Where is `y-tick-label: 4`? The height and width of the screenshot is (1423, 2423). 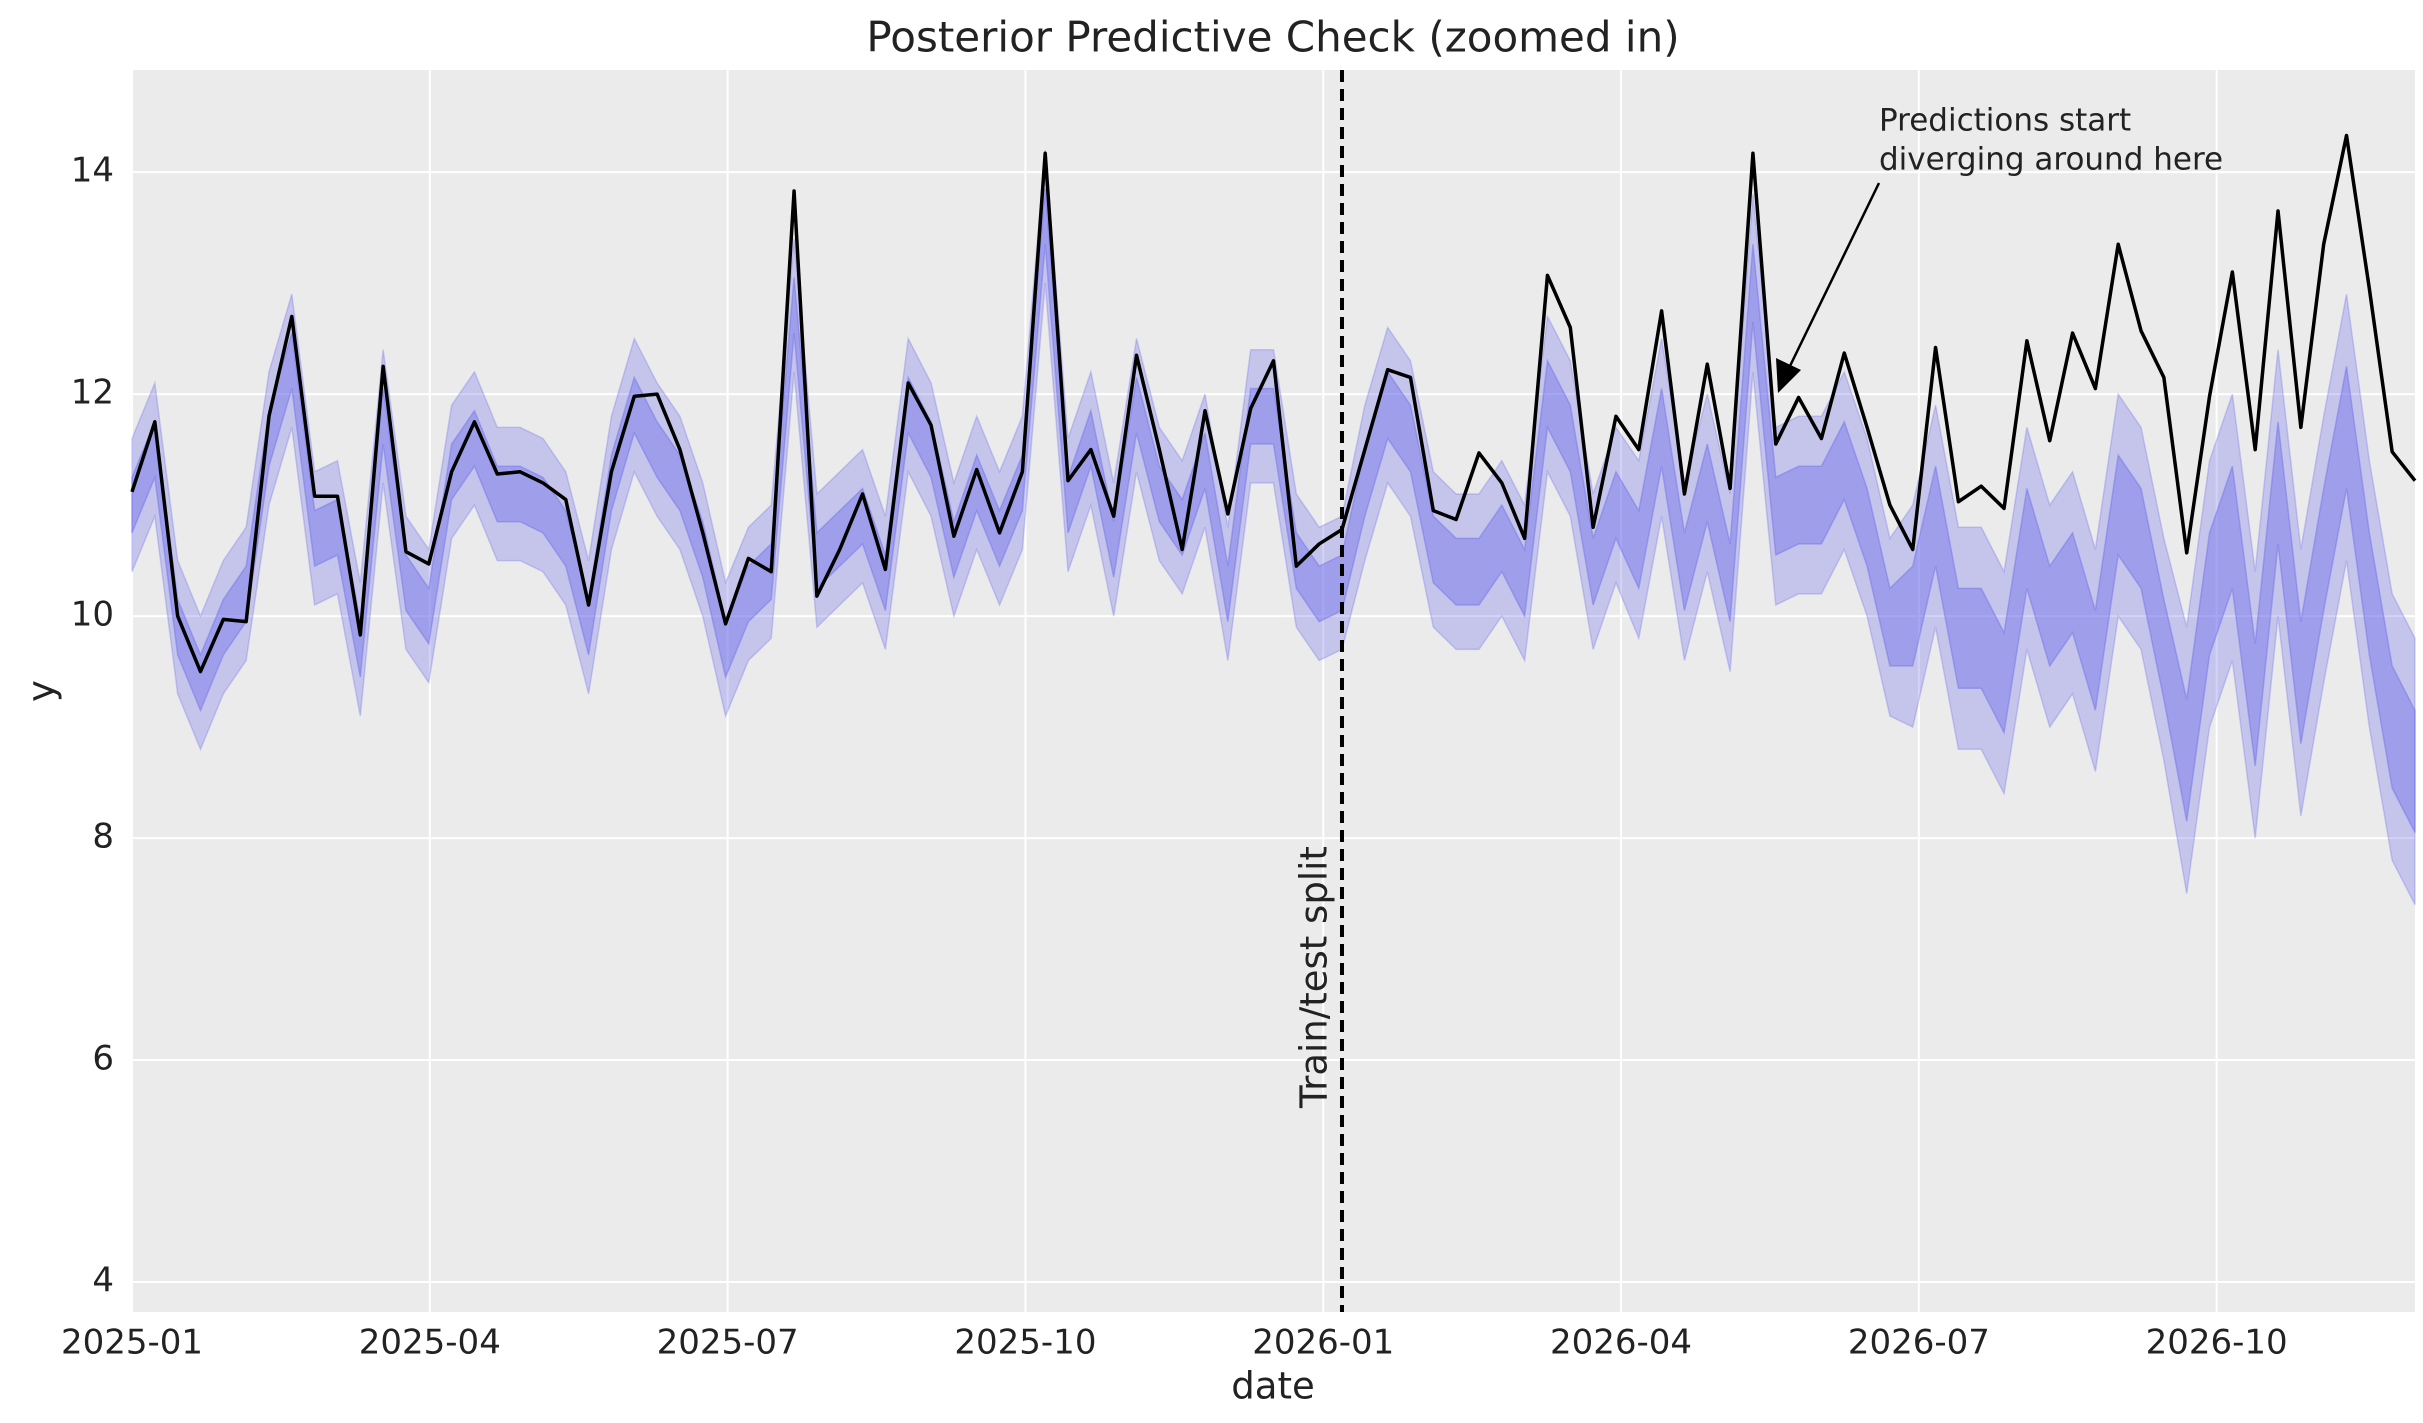 y-tick-label: 4 is located at coordinates (103, 1281).